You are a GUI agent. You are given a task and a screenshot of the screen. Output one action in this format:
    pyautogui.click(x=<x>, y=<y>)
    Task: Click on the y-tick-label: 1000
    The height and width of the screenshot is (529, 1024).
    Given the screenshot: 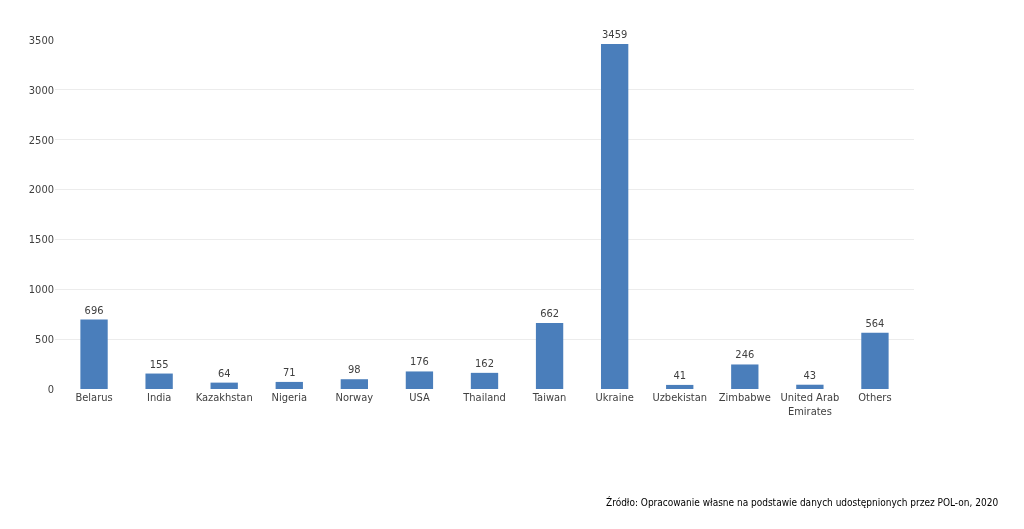 What is the action you would take?
    pyautogui.click(x=41, y=290)
    